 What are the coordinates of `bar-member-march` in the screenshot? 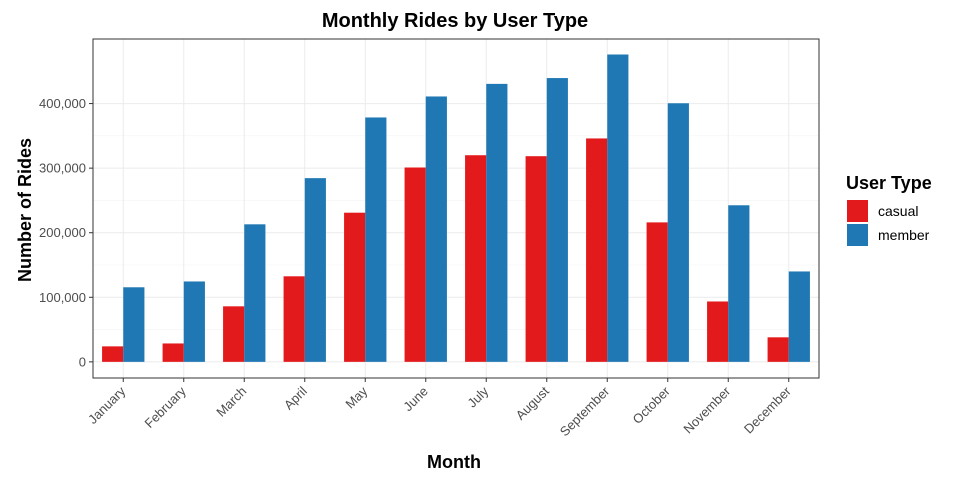 It's located at (255, 293).